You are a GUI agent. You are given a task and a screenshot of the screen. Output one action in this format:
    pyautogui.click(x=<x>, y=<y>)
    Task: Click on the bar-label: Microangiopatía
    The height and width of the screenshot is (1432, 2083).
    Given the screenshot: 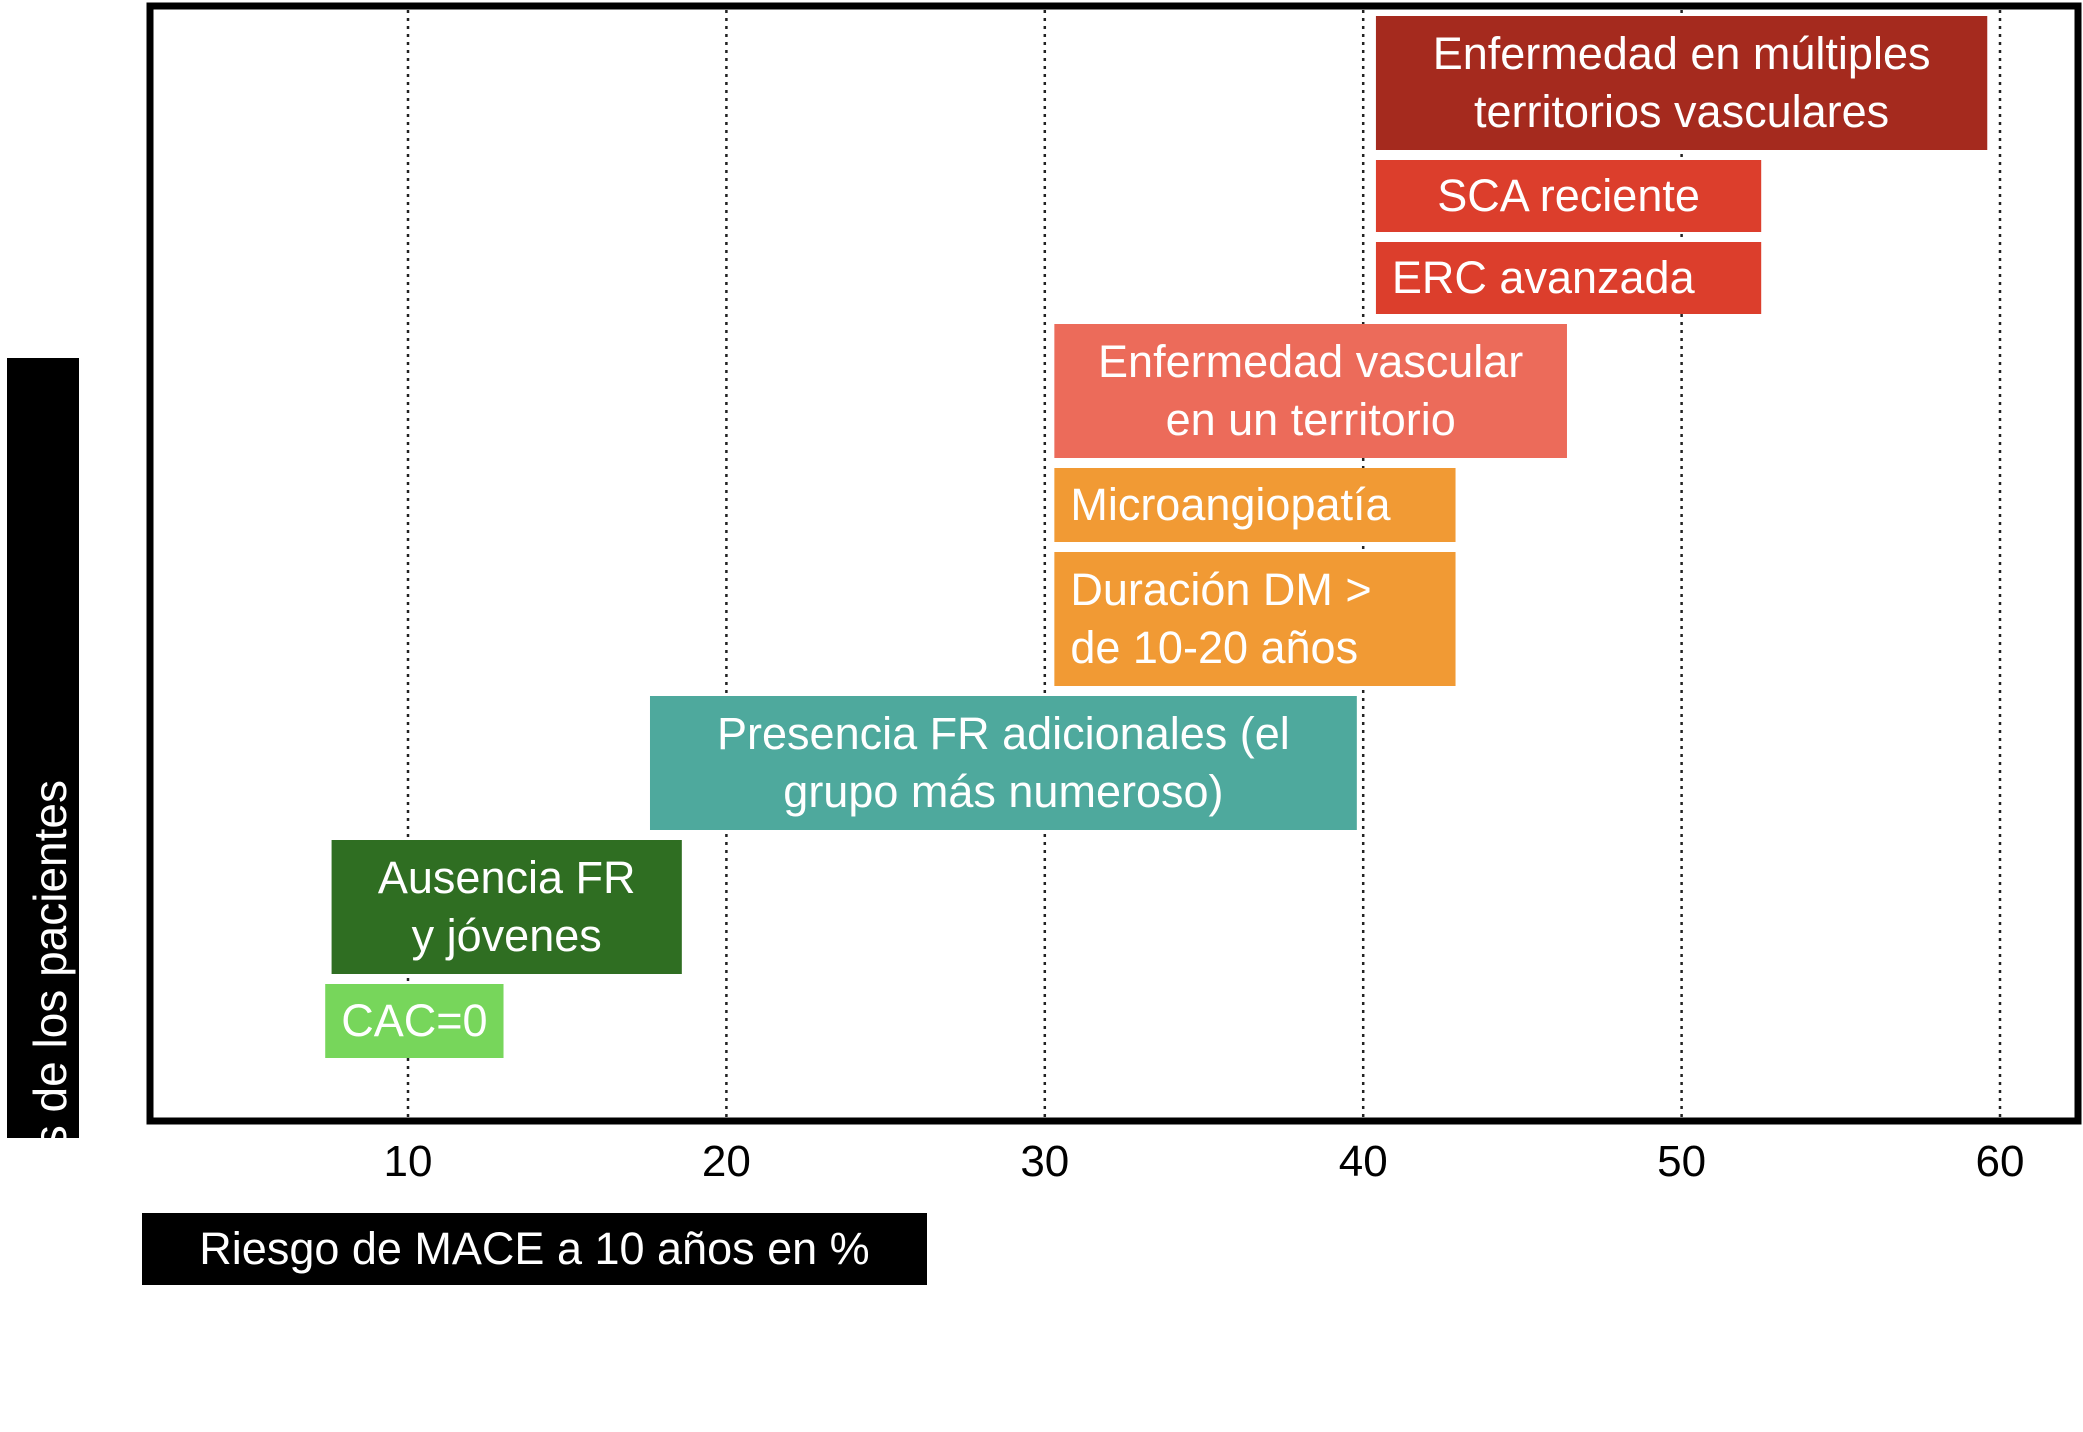 What is the action you would take?
    pyautogui.click(x=1230, y=504)
    